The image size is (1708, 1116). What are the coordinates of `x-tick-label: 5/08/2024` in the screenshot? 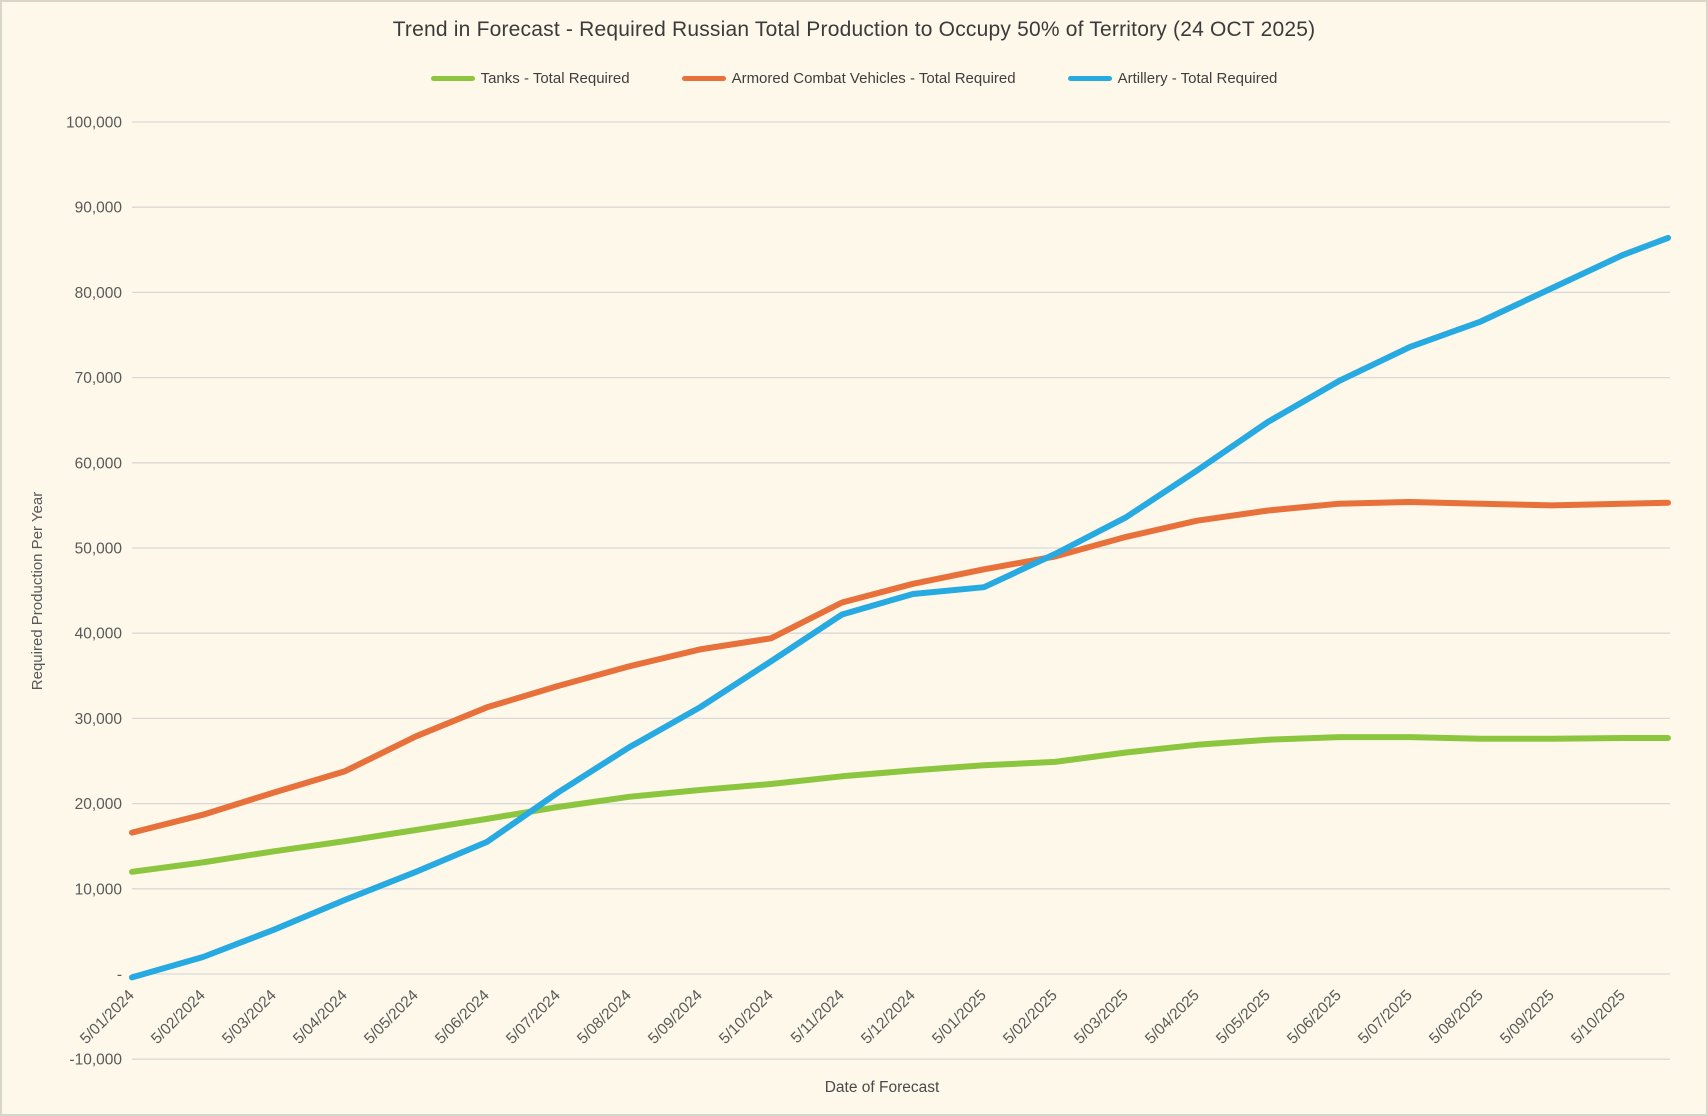 It's located at (604, 1017).